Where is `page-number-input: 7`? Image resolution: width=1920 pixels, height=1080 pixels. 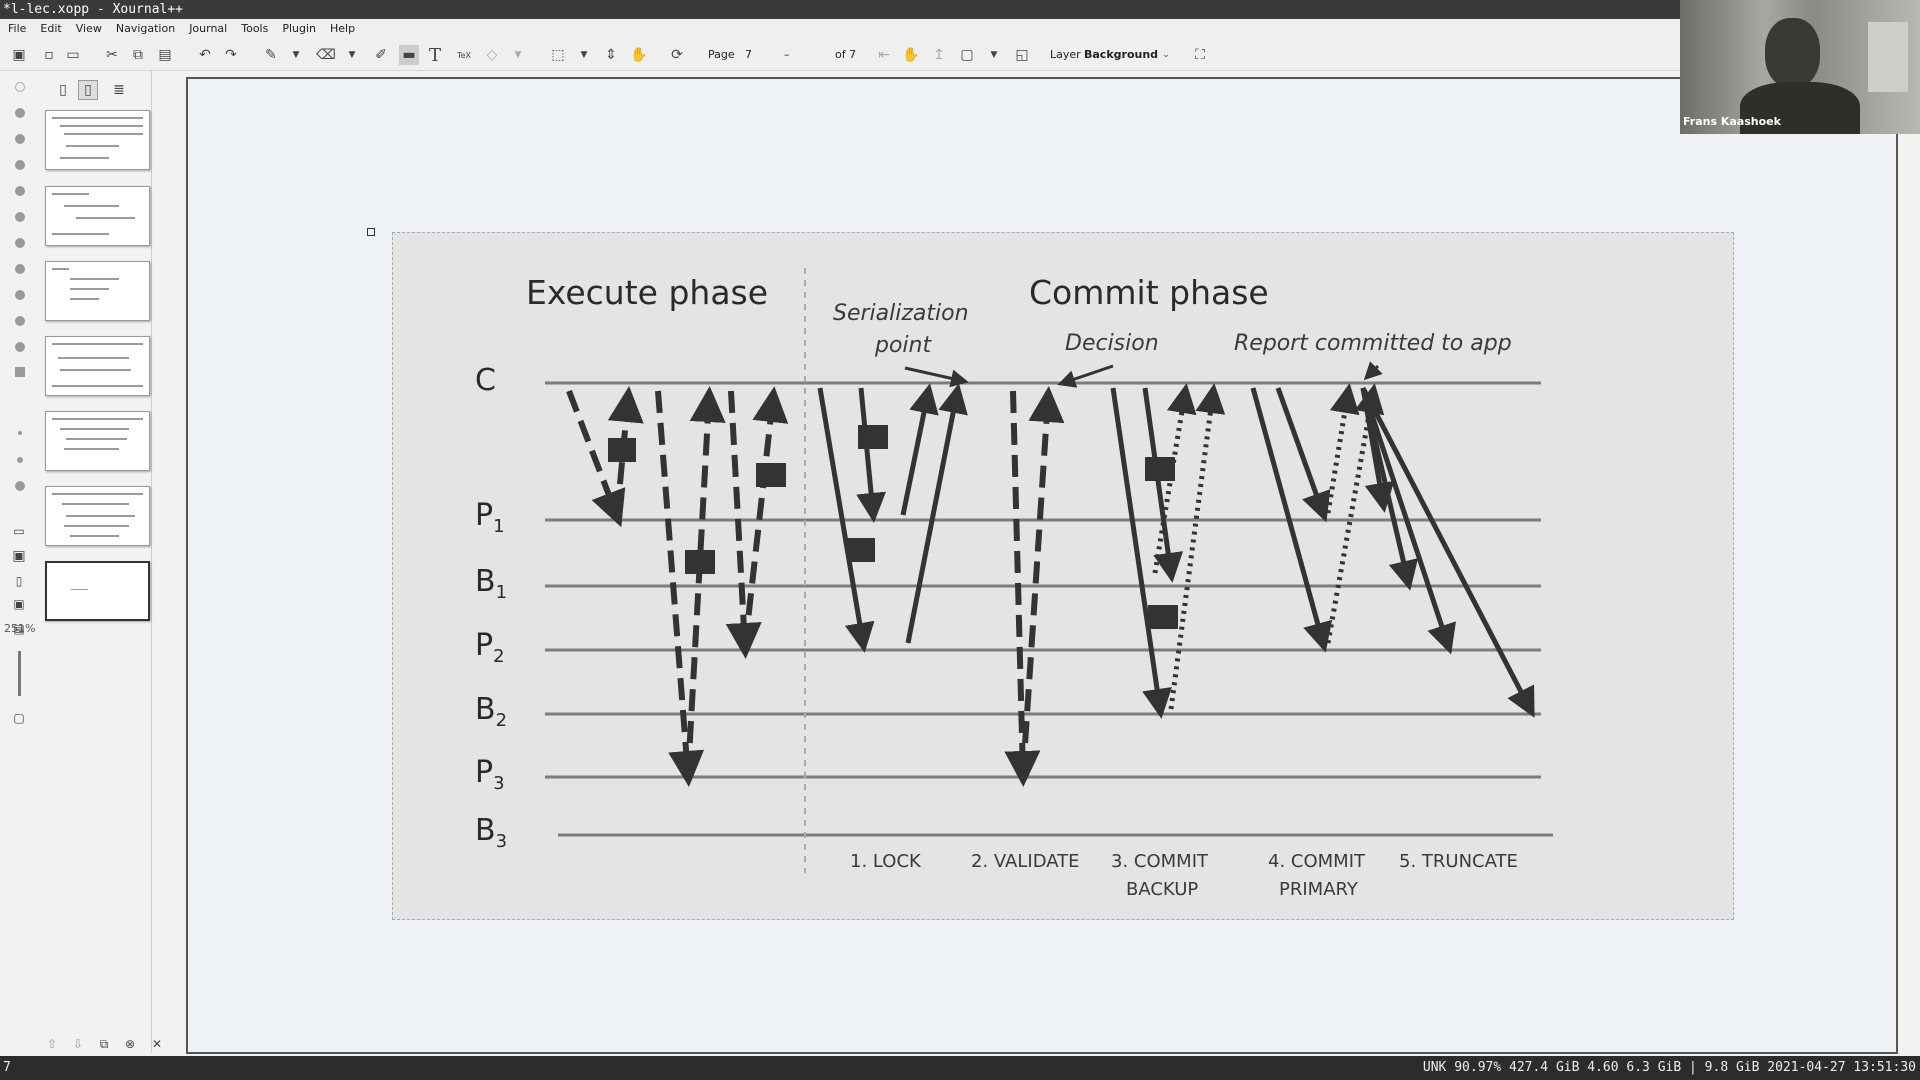 page-number-input: 7 is located at coordinates (748, 54).